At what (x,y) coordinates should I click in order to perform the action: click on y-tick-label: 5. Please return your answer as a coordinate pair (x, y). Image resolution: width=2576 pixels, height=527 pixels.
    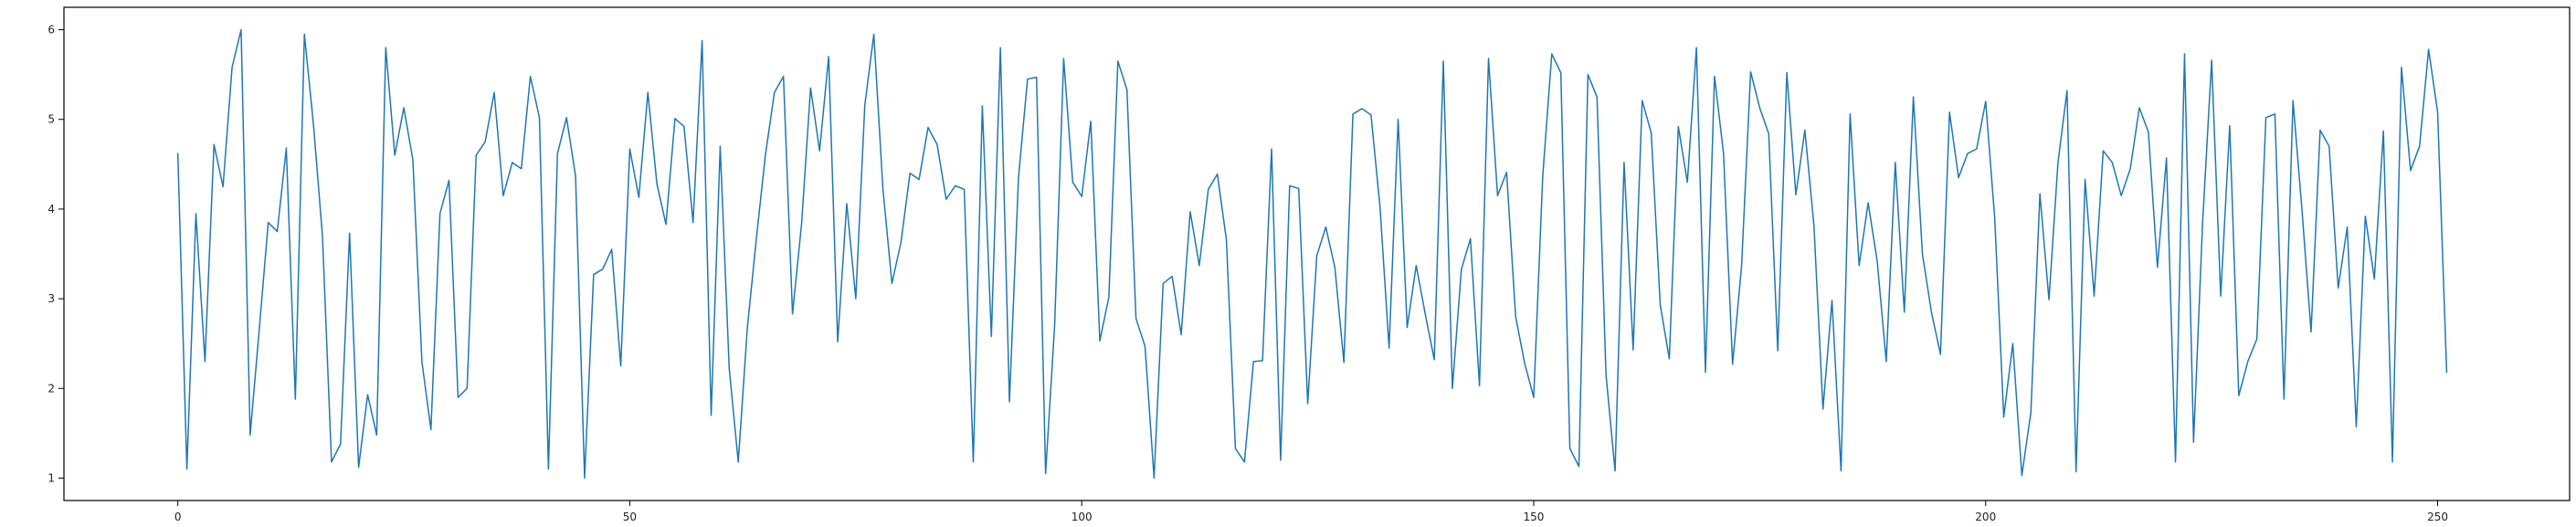
    Looking at the image, I should click on (51, 119).